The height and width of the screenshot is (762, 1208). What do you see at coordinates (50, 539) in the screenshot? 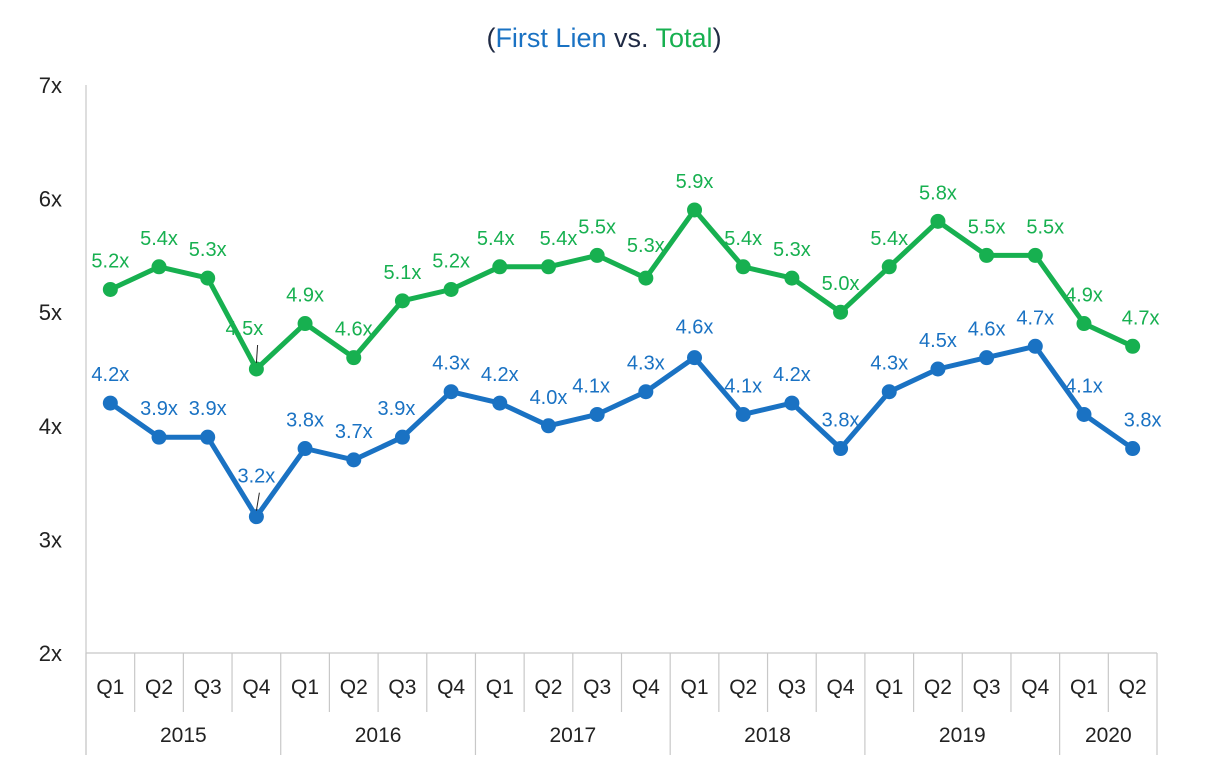
I see `y-tick-label: 3x` at bounding box center [50, 539].